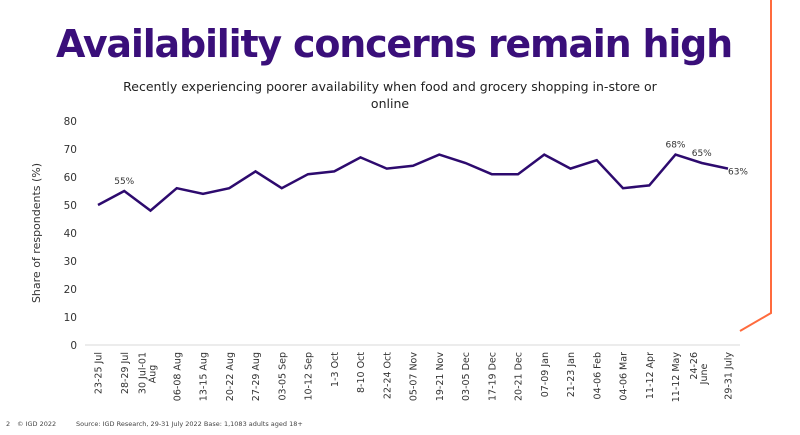 Image resolution: width=800 pixels, height=435 pixels. What do you see at coordinates (70, 262) in the screenshot?
I see `y-tick-label: 30` at bounding box center [70, 262].